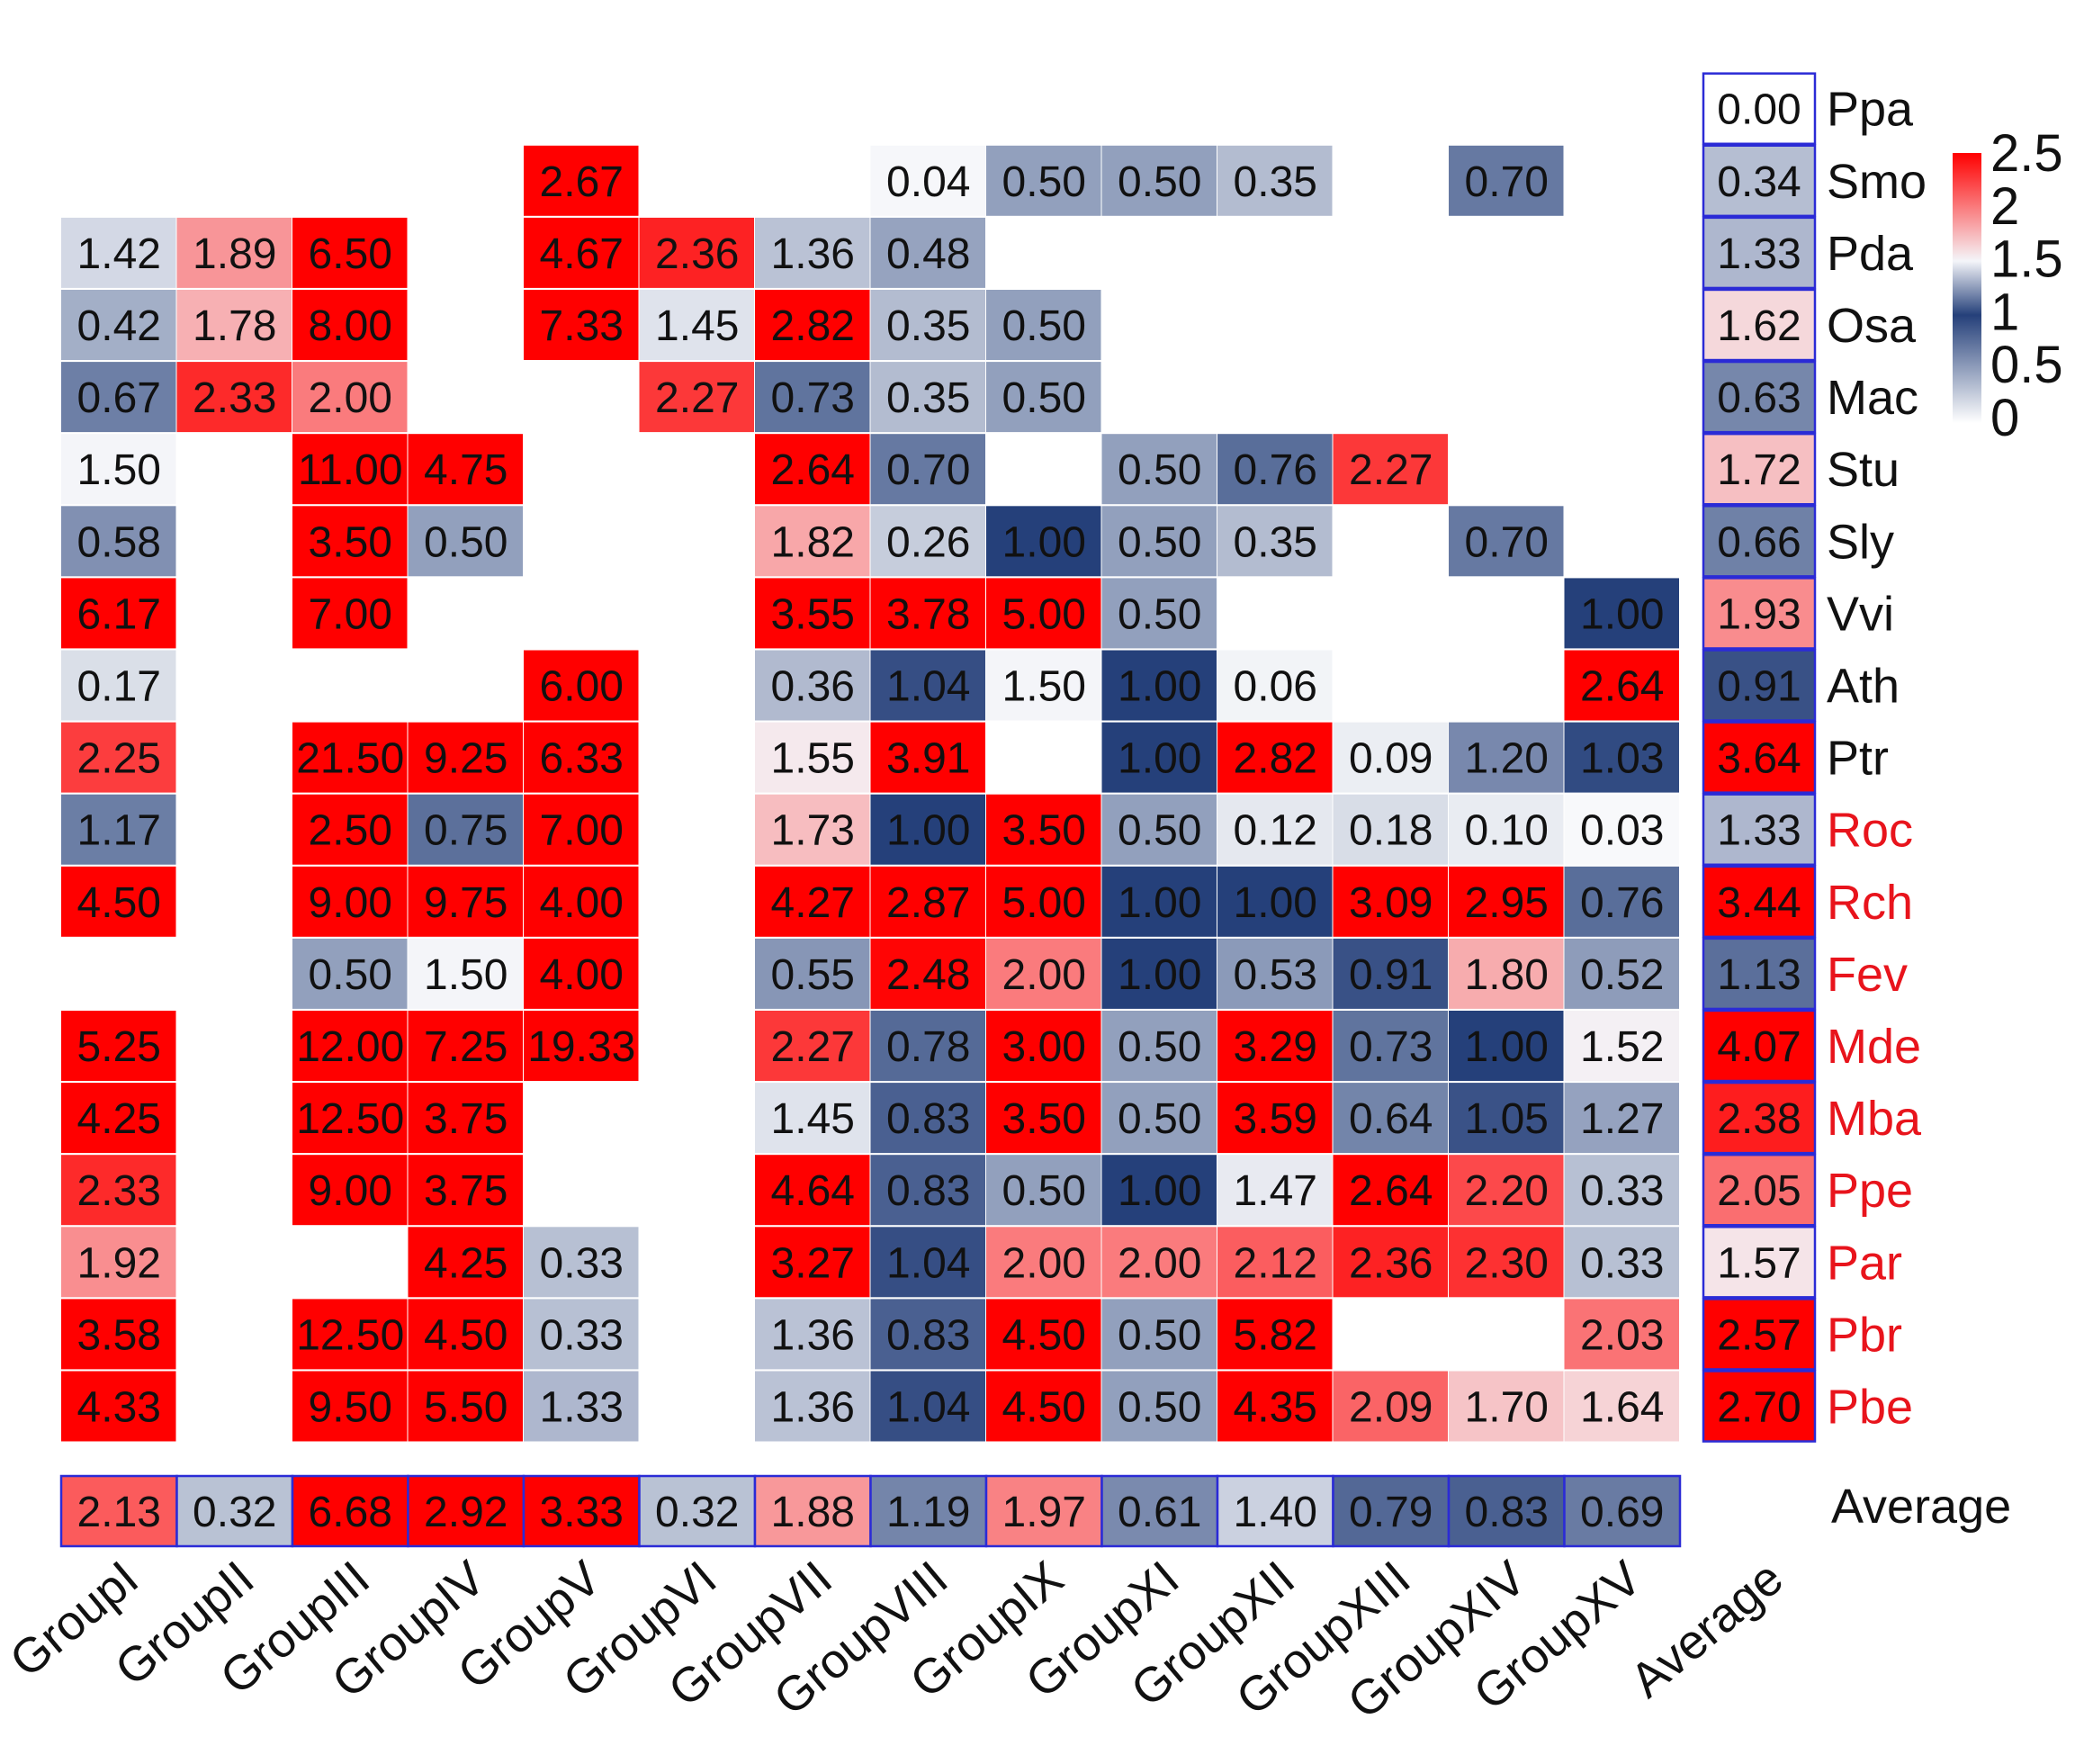  I want to click on heatmap-cell-value: 4.75, so click(466, 470).